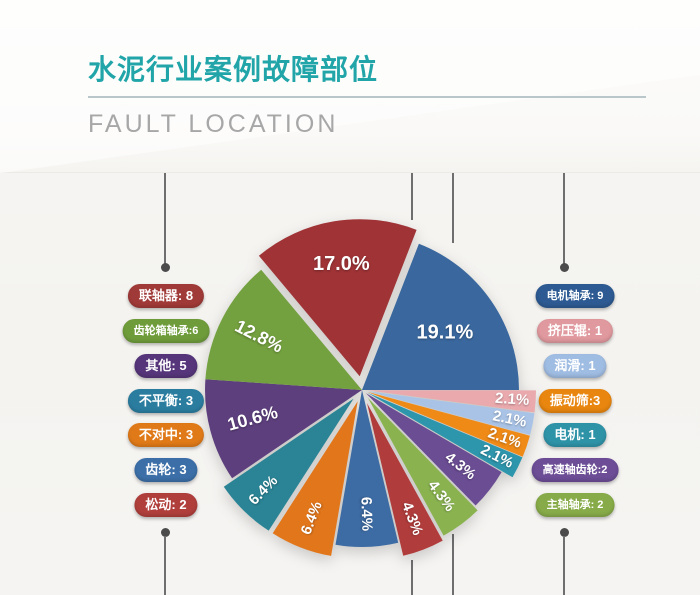 The height and width of the screenshot is (595, 700). I want to click on pie-slice-电机, so click(445, 435).